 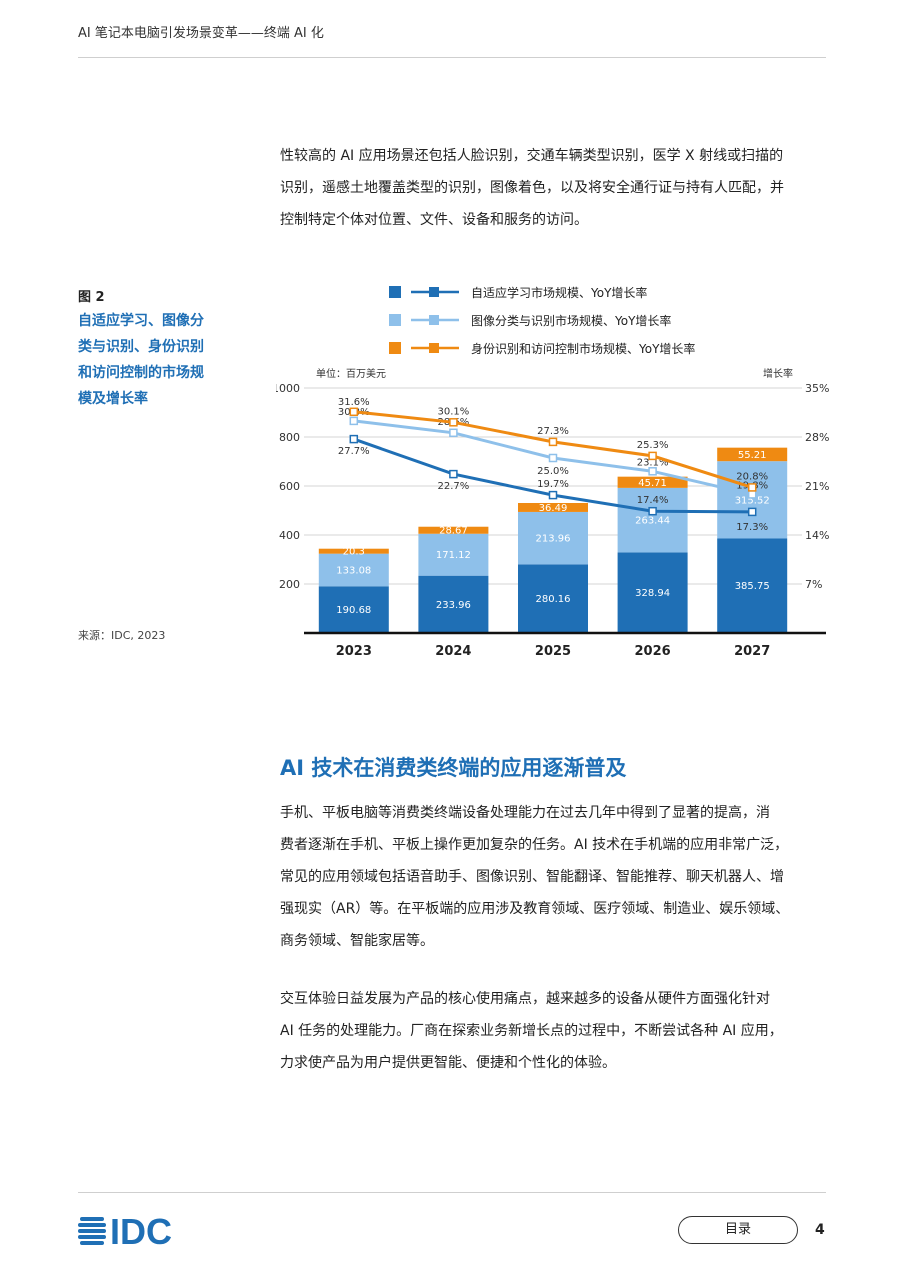 I want to click on left-tick-label: 600, so click(x=289, y=486).